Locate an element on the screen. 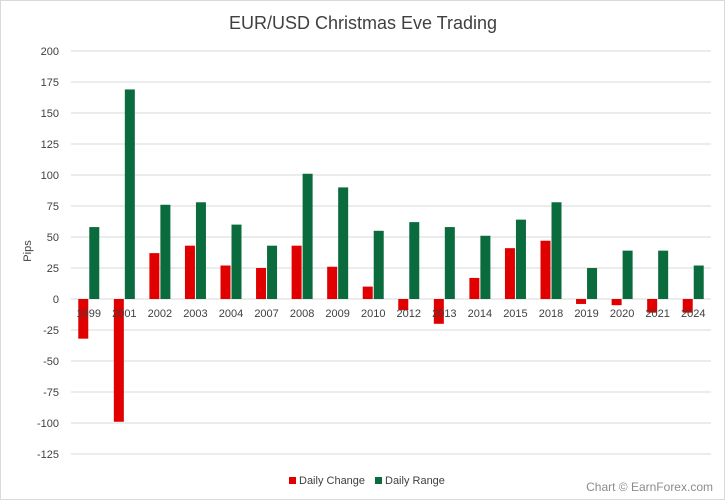 The height and width of the screenshot is (501, 725). bar-daily-range-2008 is located at coordinates (307, 236).